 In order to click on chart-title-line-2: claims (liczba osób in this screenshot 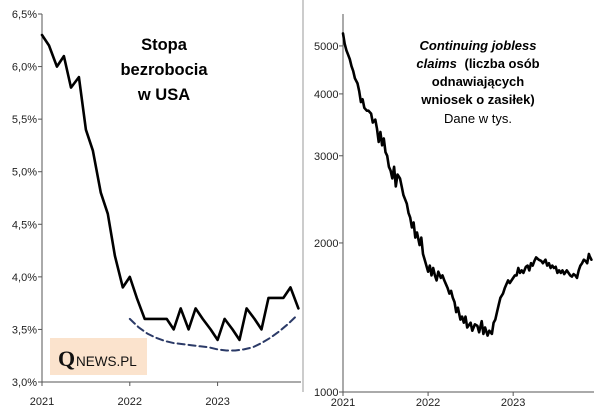, I will do `click(477, 63)`.